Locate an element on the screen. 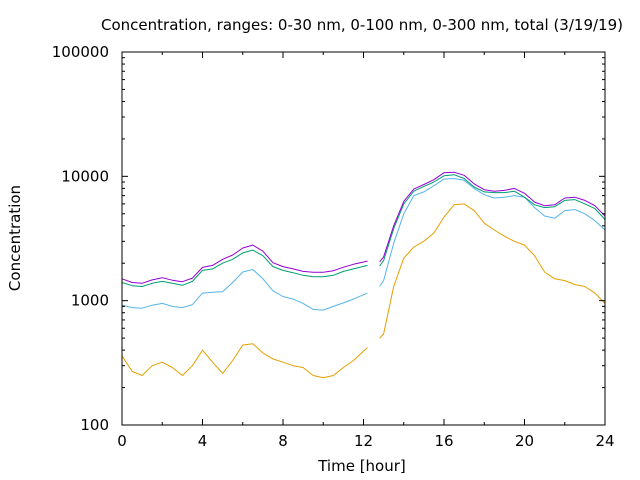 The height and width of the screenshot is (480, 640). x-tick-label: 8 is located at coordinates (283, 441).